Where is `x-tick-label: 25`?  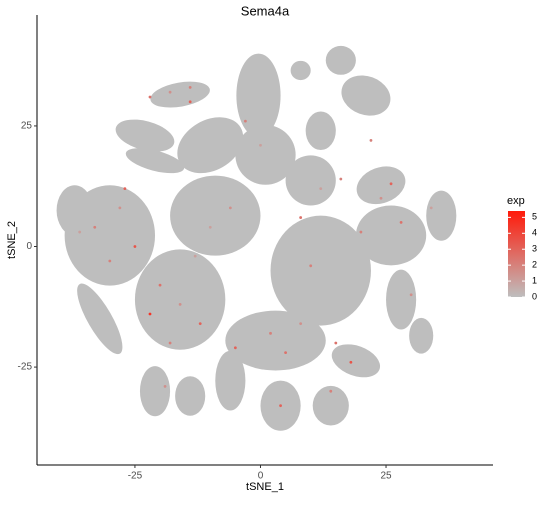
x-tick-label: 25 is located at coordinates (386, 476).